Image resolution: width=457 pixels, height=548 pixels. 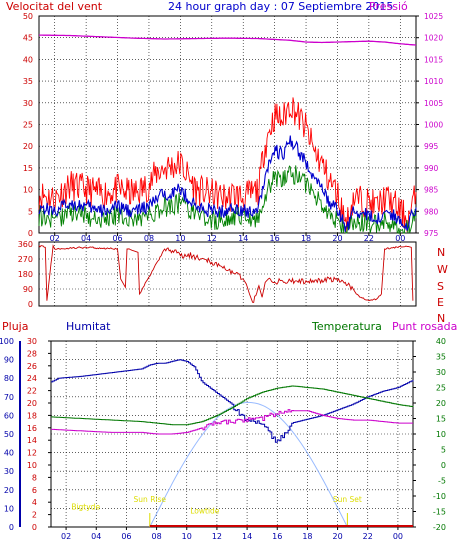 What do you see at coordinates (441, 388) in the screenshot?
I see `temperature-tick: 25` at bounding box center [441, 388].